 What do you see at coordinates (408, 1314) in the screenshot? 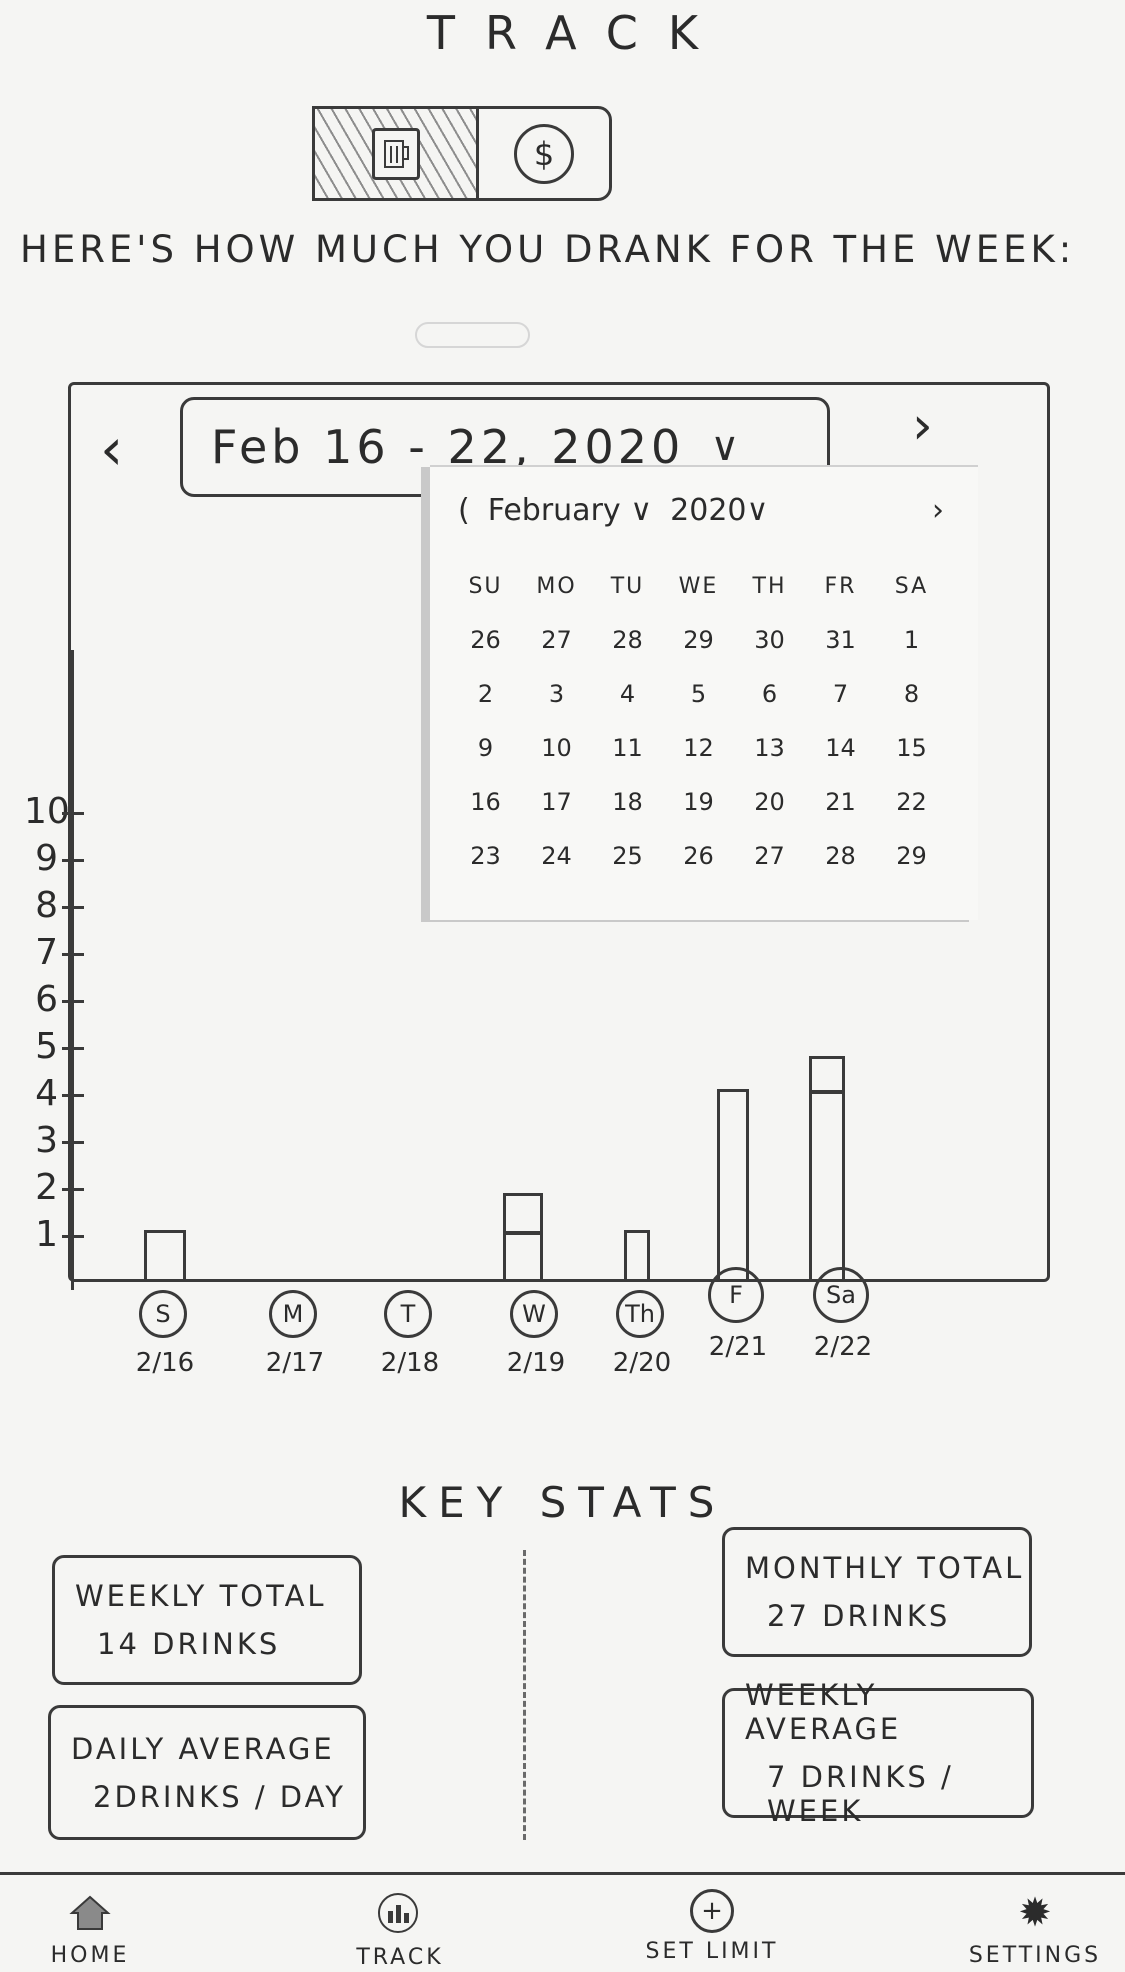
I see `x-day-label: T` at bounding box center [408, 1314].